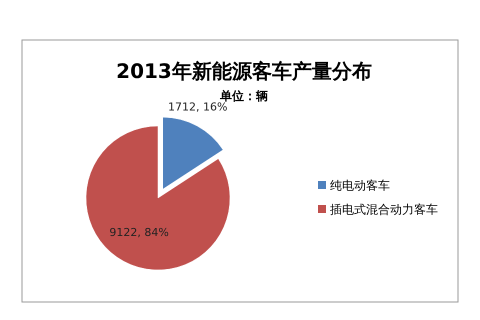  I want to click on data-label: 9122, 84%, so click(139, 232).